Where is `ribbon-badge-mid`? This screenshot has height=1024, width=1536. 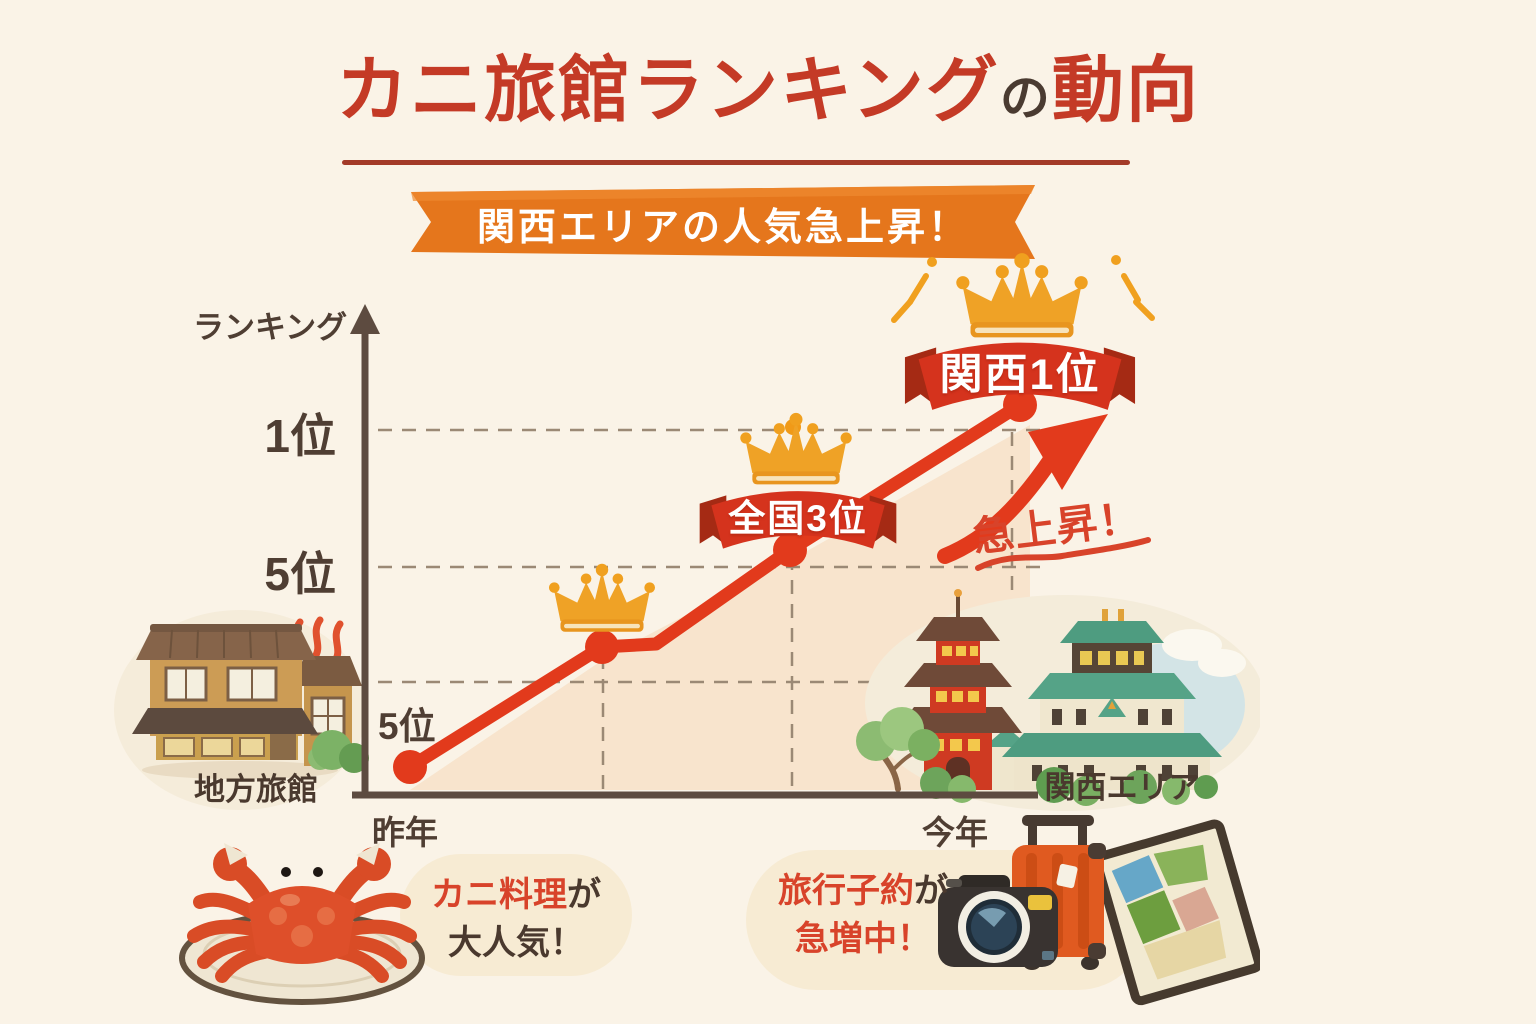 ribbon-badge-mid is located at coordinates (798, 520).